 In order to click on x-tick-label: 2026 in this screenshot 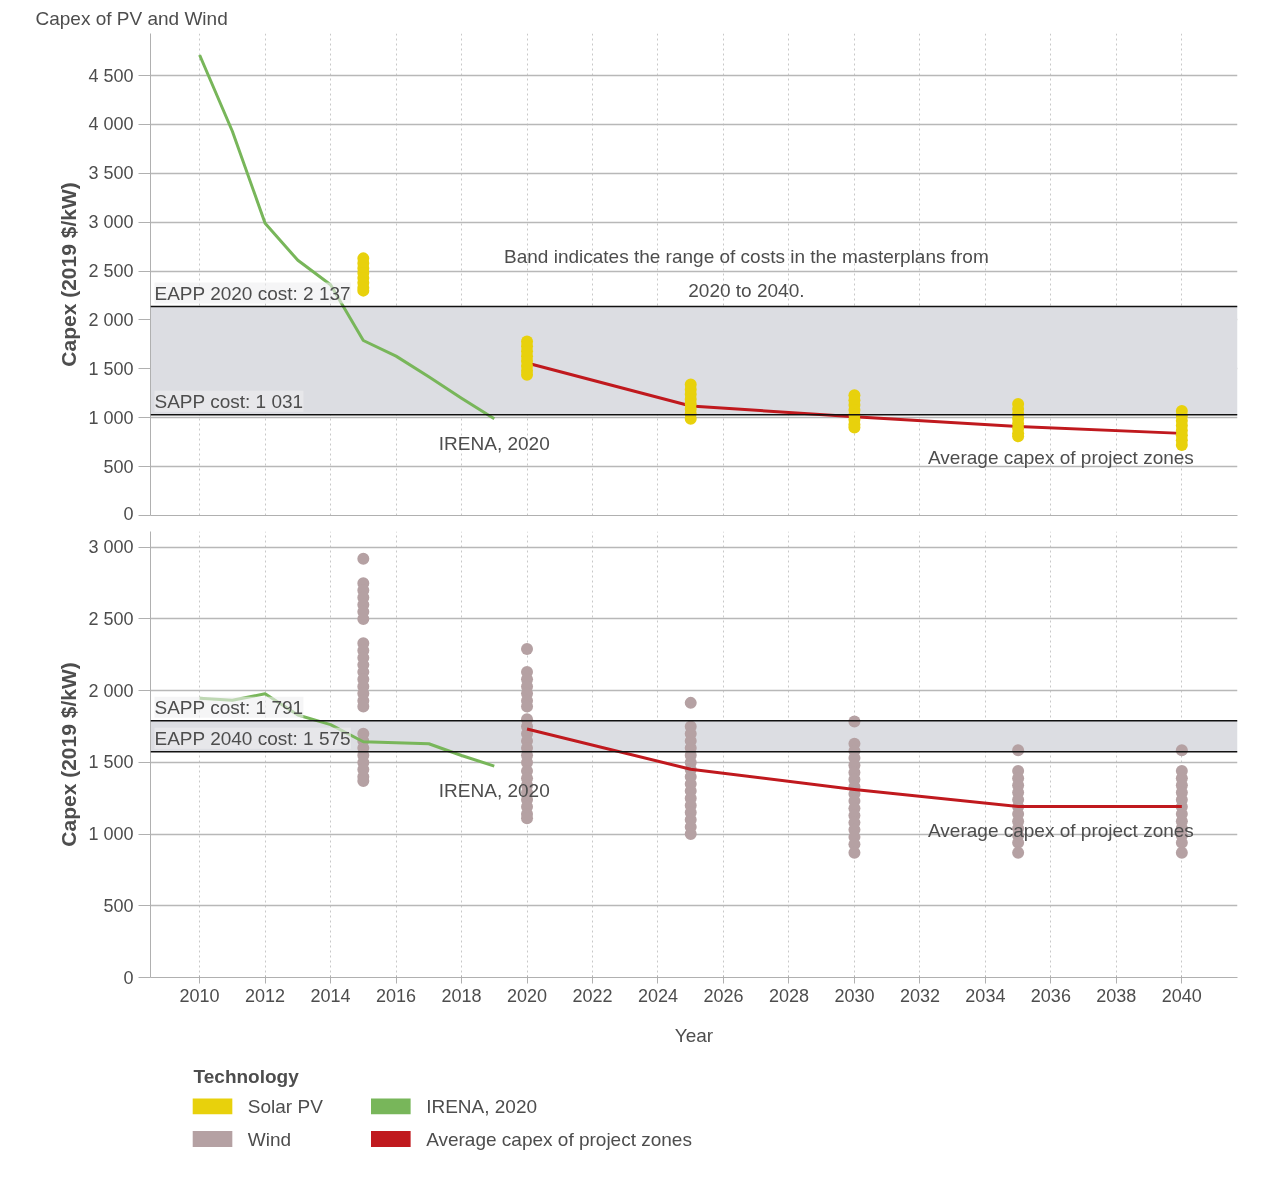, I will do `click(723, 995)`.